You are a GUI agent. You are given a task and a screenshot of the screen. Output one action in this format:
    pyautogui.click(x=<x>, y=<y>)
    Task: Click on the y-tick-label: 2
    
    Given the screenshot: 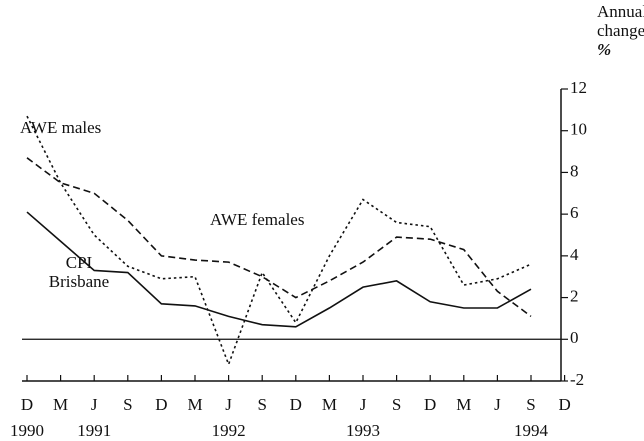 What is the action you would take?
    pyautogui.click(x=574, y=295)
    